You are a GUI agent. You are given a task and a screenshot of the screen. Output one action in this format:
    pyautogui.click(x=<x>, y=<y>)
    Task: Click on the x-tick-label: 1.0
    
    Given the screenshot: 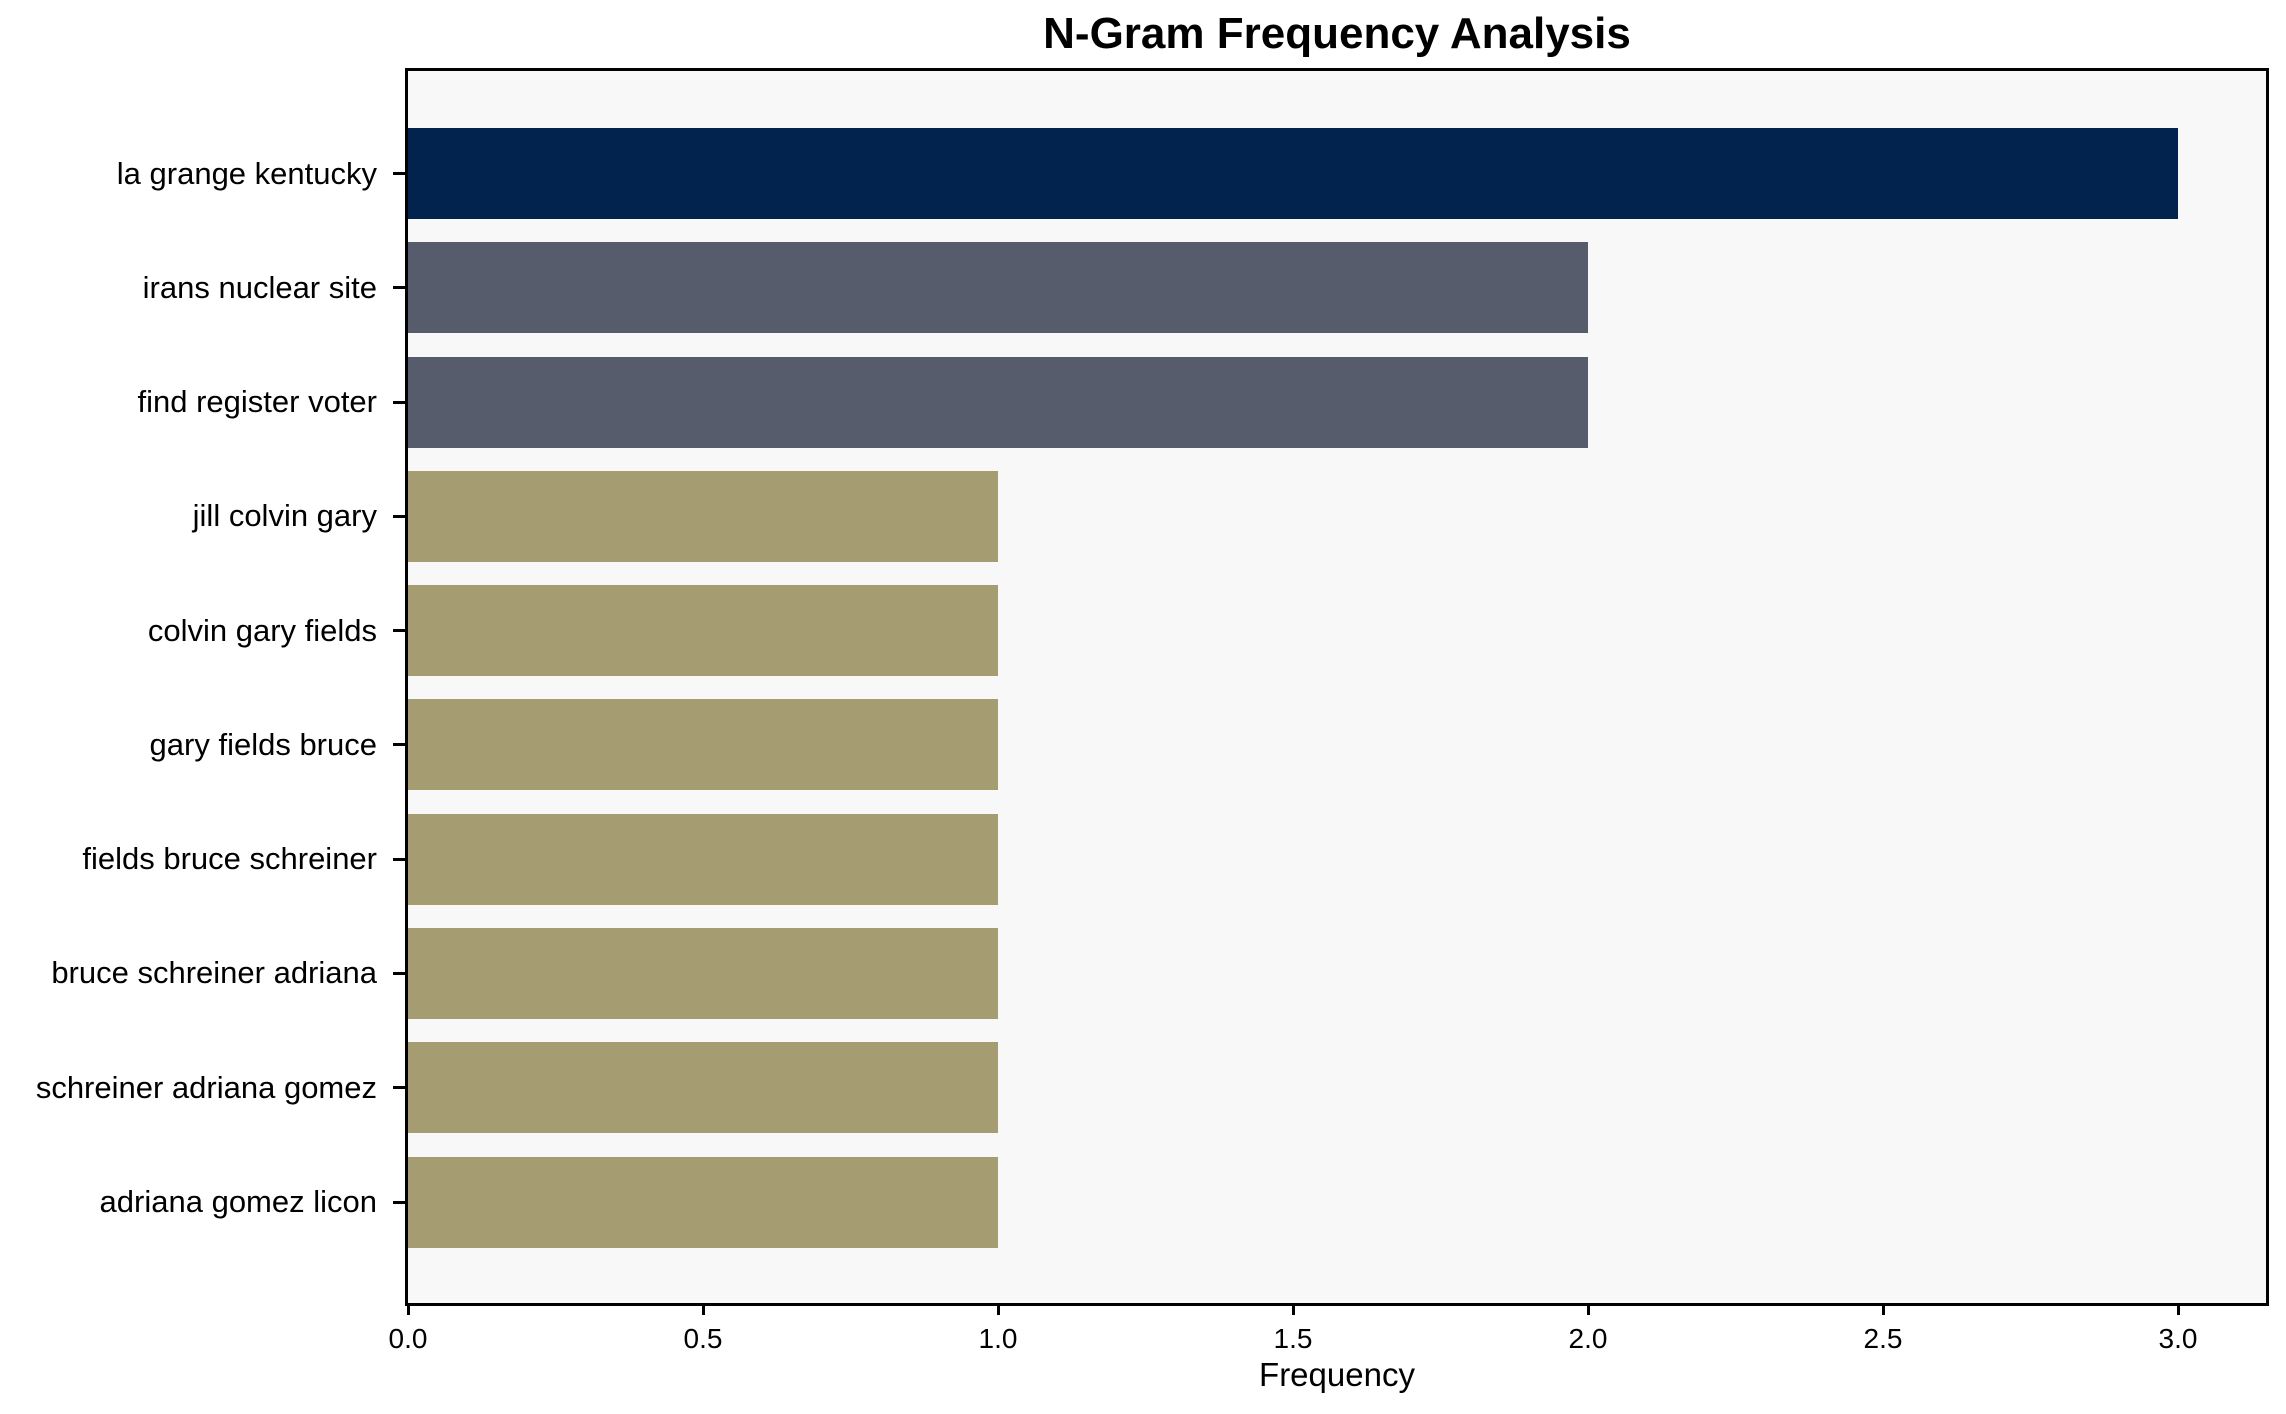 What is the action you would take?
    pyautogui.click(x=998, y=1338)
    